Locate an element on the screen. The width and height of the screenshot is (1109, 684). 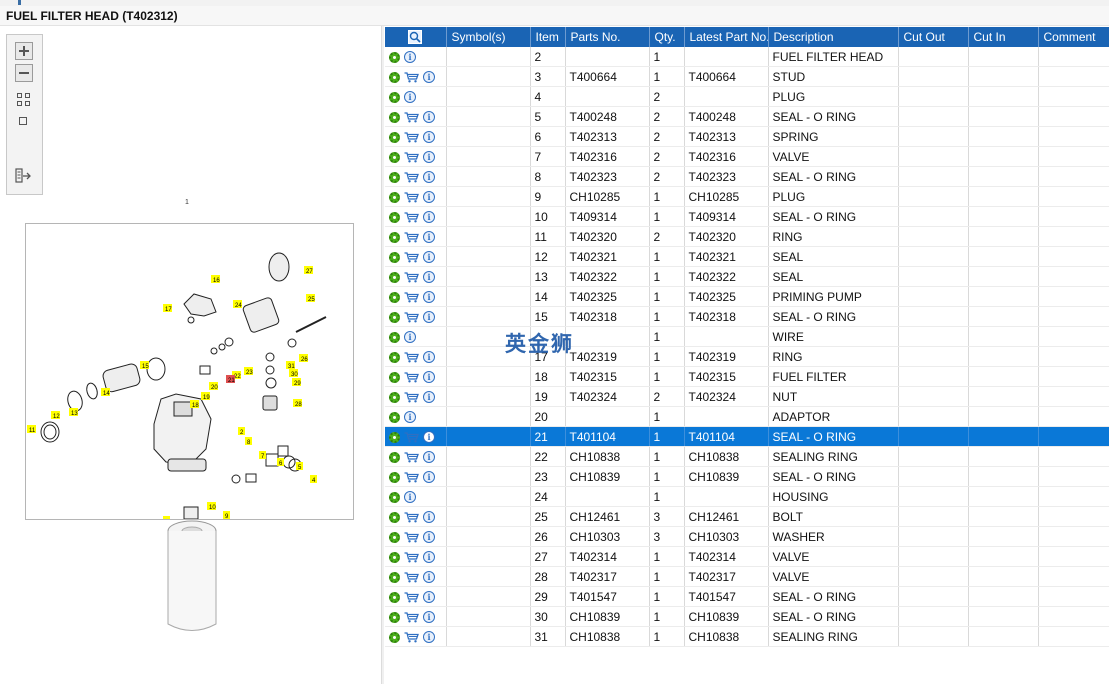
fit-button is located at coordinates (24, 100).